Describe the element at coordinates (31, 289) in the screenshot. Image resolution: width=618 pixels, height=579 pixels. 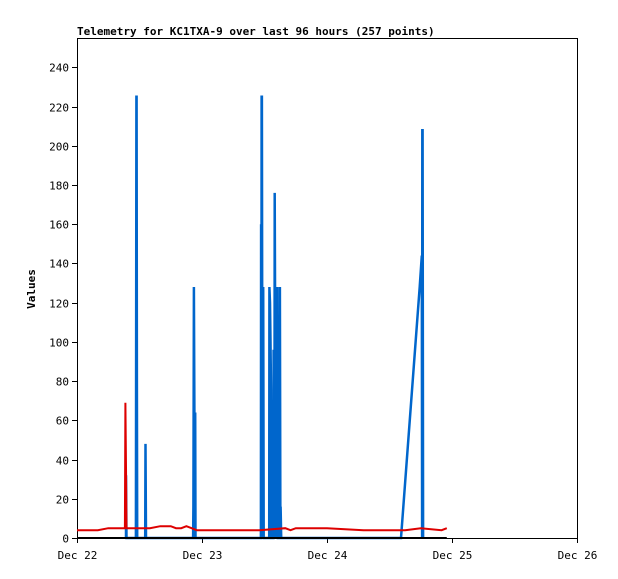
I see `y-axis-title: Values` at that location.